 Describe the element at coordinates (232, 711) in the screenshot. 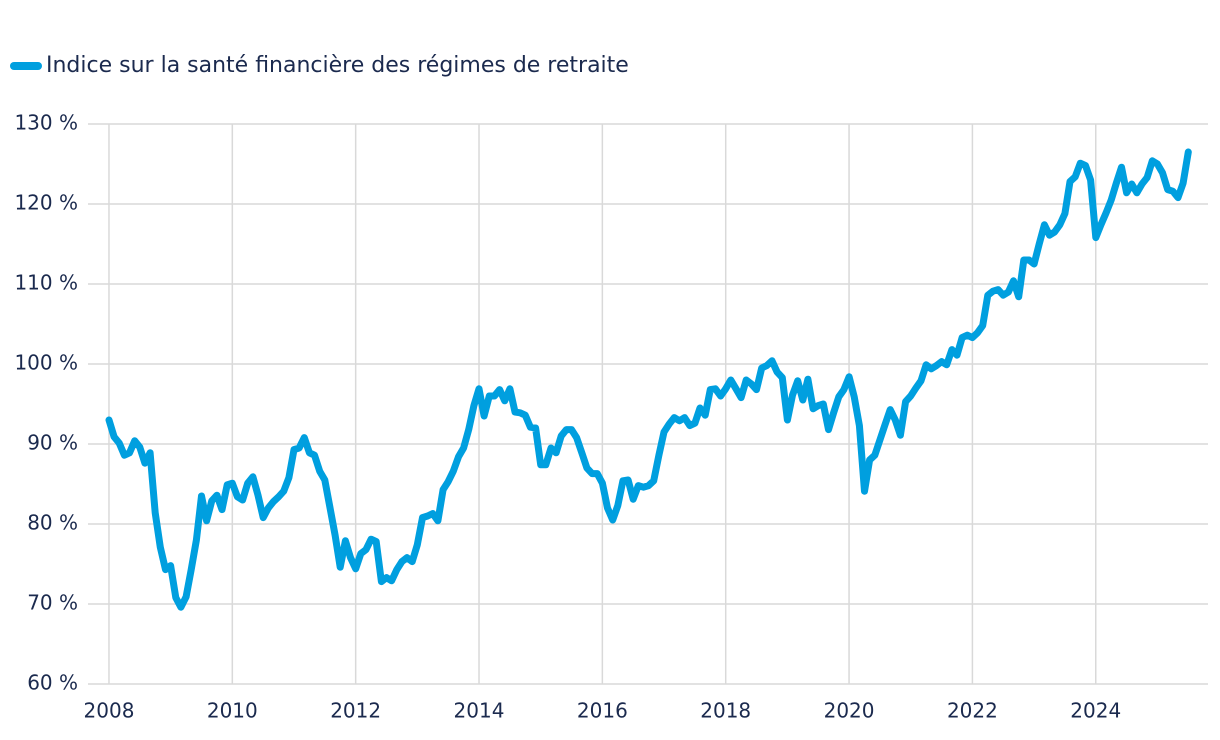

I see `x-tick-label: 2010` at that location.